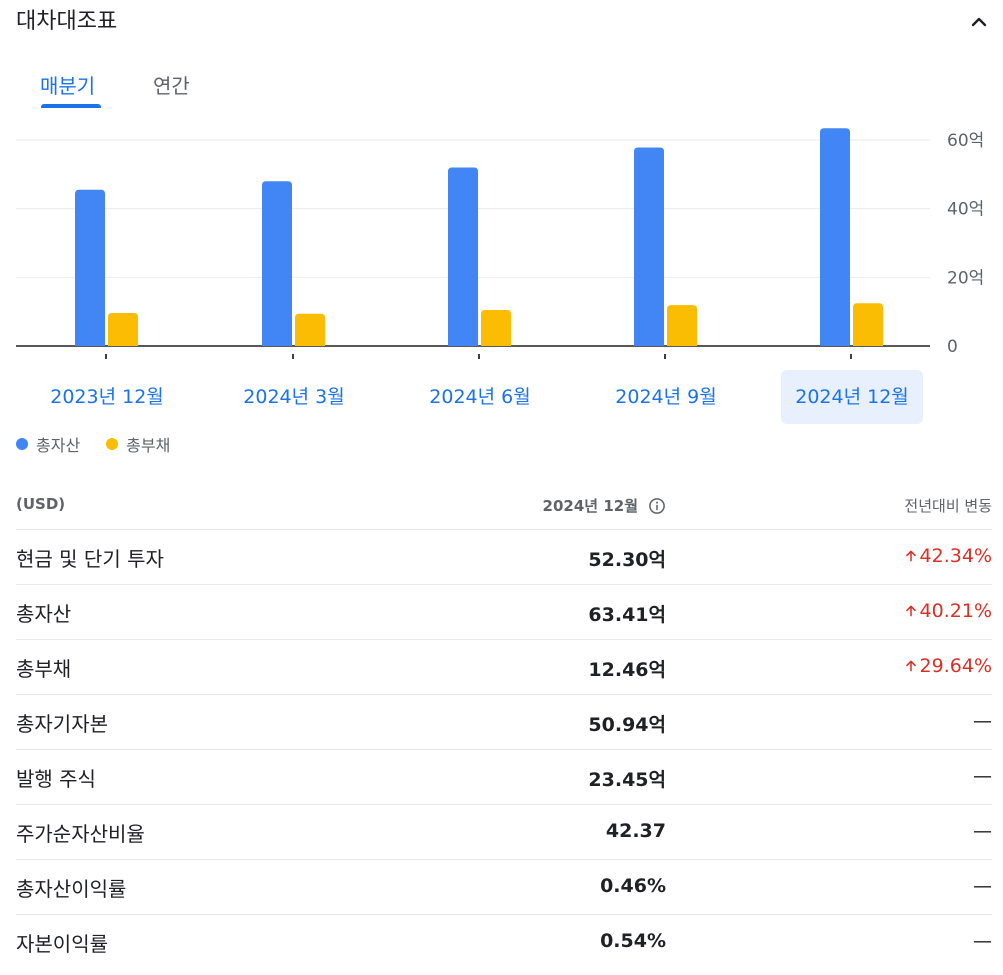  I want to click on chart-legend: 총자산 총부채, so click(106, 444).